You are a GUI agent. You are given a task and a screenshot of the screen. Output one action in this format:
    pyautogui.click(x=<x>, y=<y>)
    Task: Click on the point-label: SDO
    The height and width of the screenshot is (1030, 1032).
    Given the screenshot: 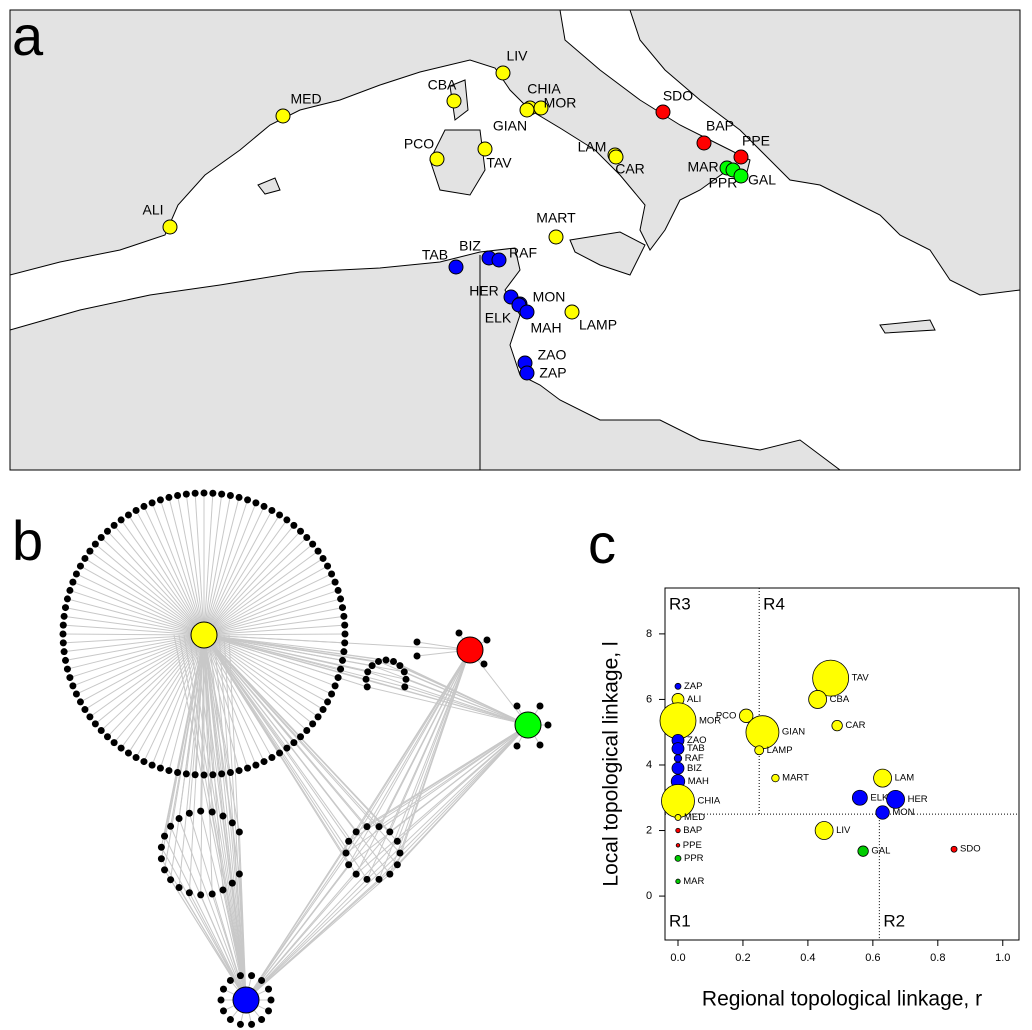 What is the action you would take?
    pyautogui.click(x=970, y=849)
    